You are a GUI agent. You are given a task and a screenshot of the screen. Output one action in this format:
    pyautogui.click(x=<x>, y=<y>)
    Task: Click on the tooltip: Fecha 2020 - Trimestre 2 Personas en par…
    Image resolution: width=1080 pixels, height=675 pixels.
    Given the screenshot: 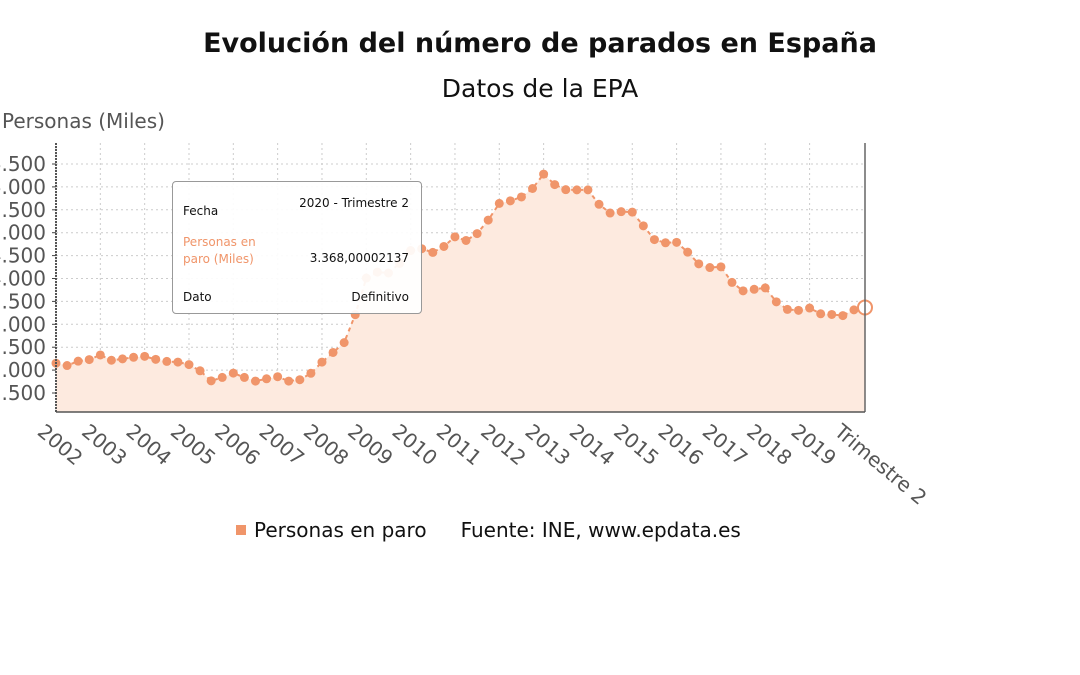 What is the action you would take?
    pyautogui.click(x=297, y=247)
    